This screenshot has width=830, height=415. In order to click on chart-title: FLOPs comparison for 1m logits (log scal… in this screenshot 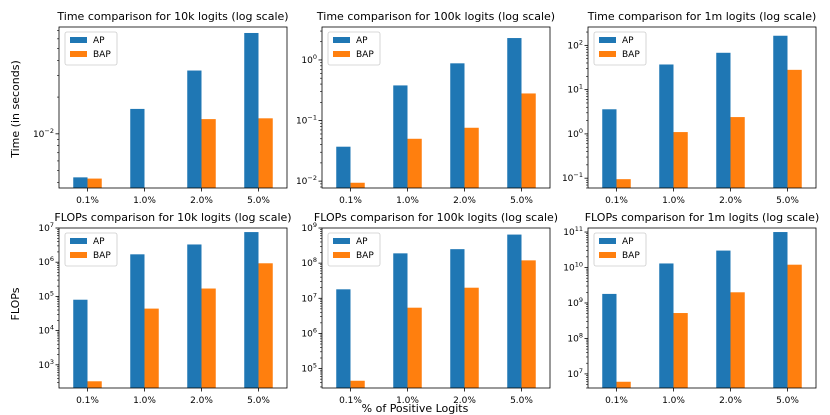, I will do `click(702, 217)`.